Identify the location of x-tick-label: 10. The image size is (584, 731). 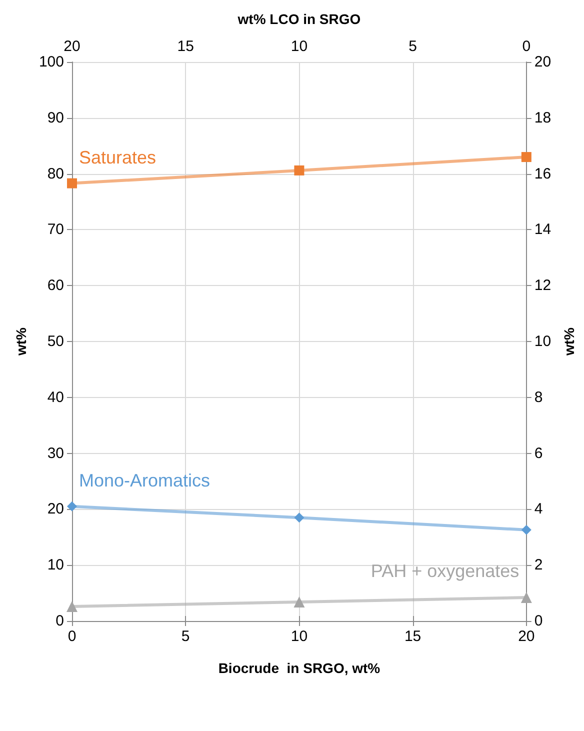
(299, 636).